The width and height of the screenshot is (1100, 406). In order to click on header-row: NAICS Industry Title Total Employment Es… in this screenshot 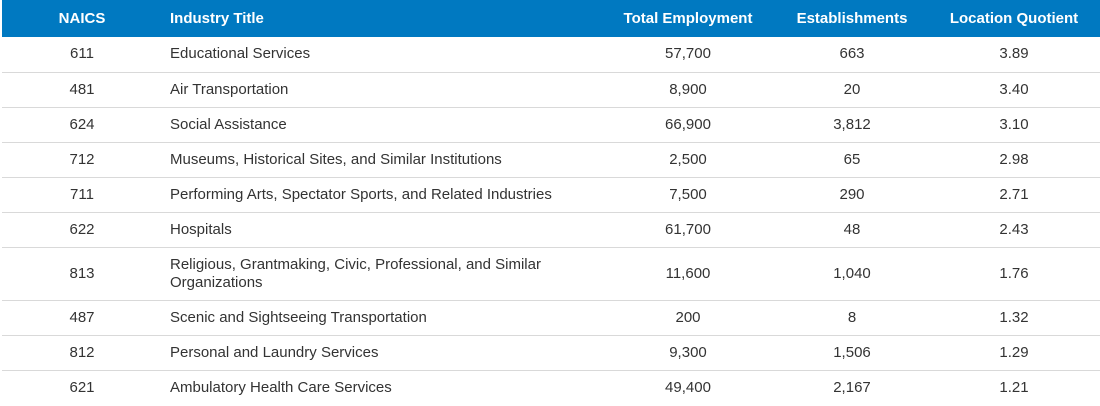, I will do `click(551, 18)`.